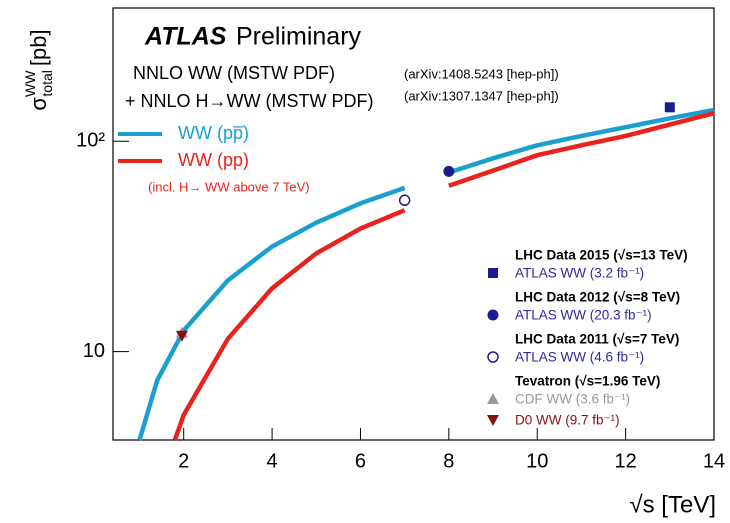 This screenshot has width=730, height=523. Describe the element at coordinates (94, 351) in the screenshot. I see `y-tick-label: 10` at that location.